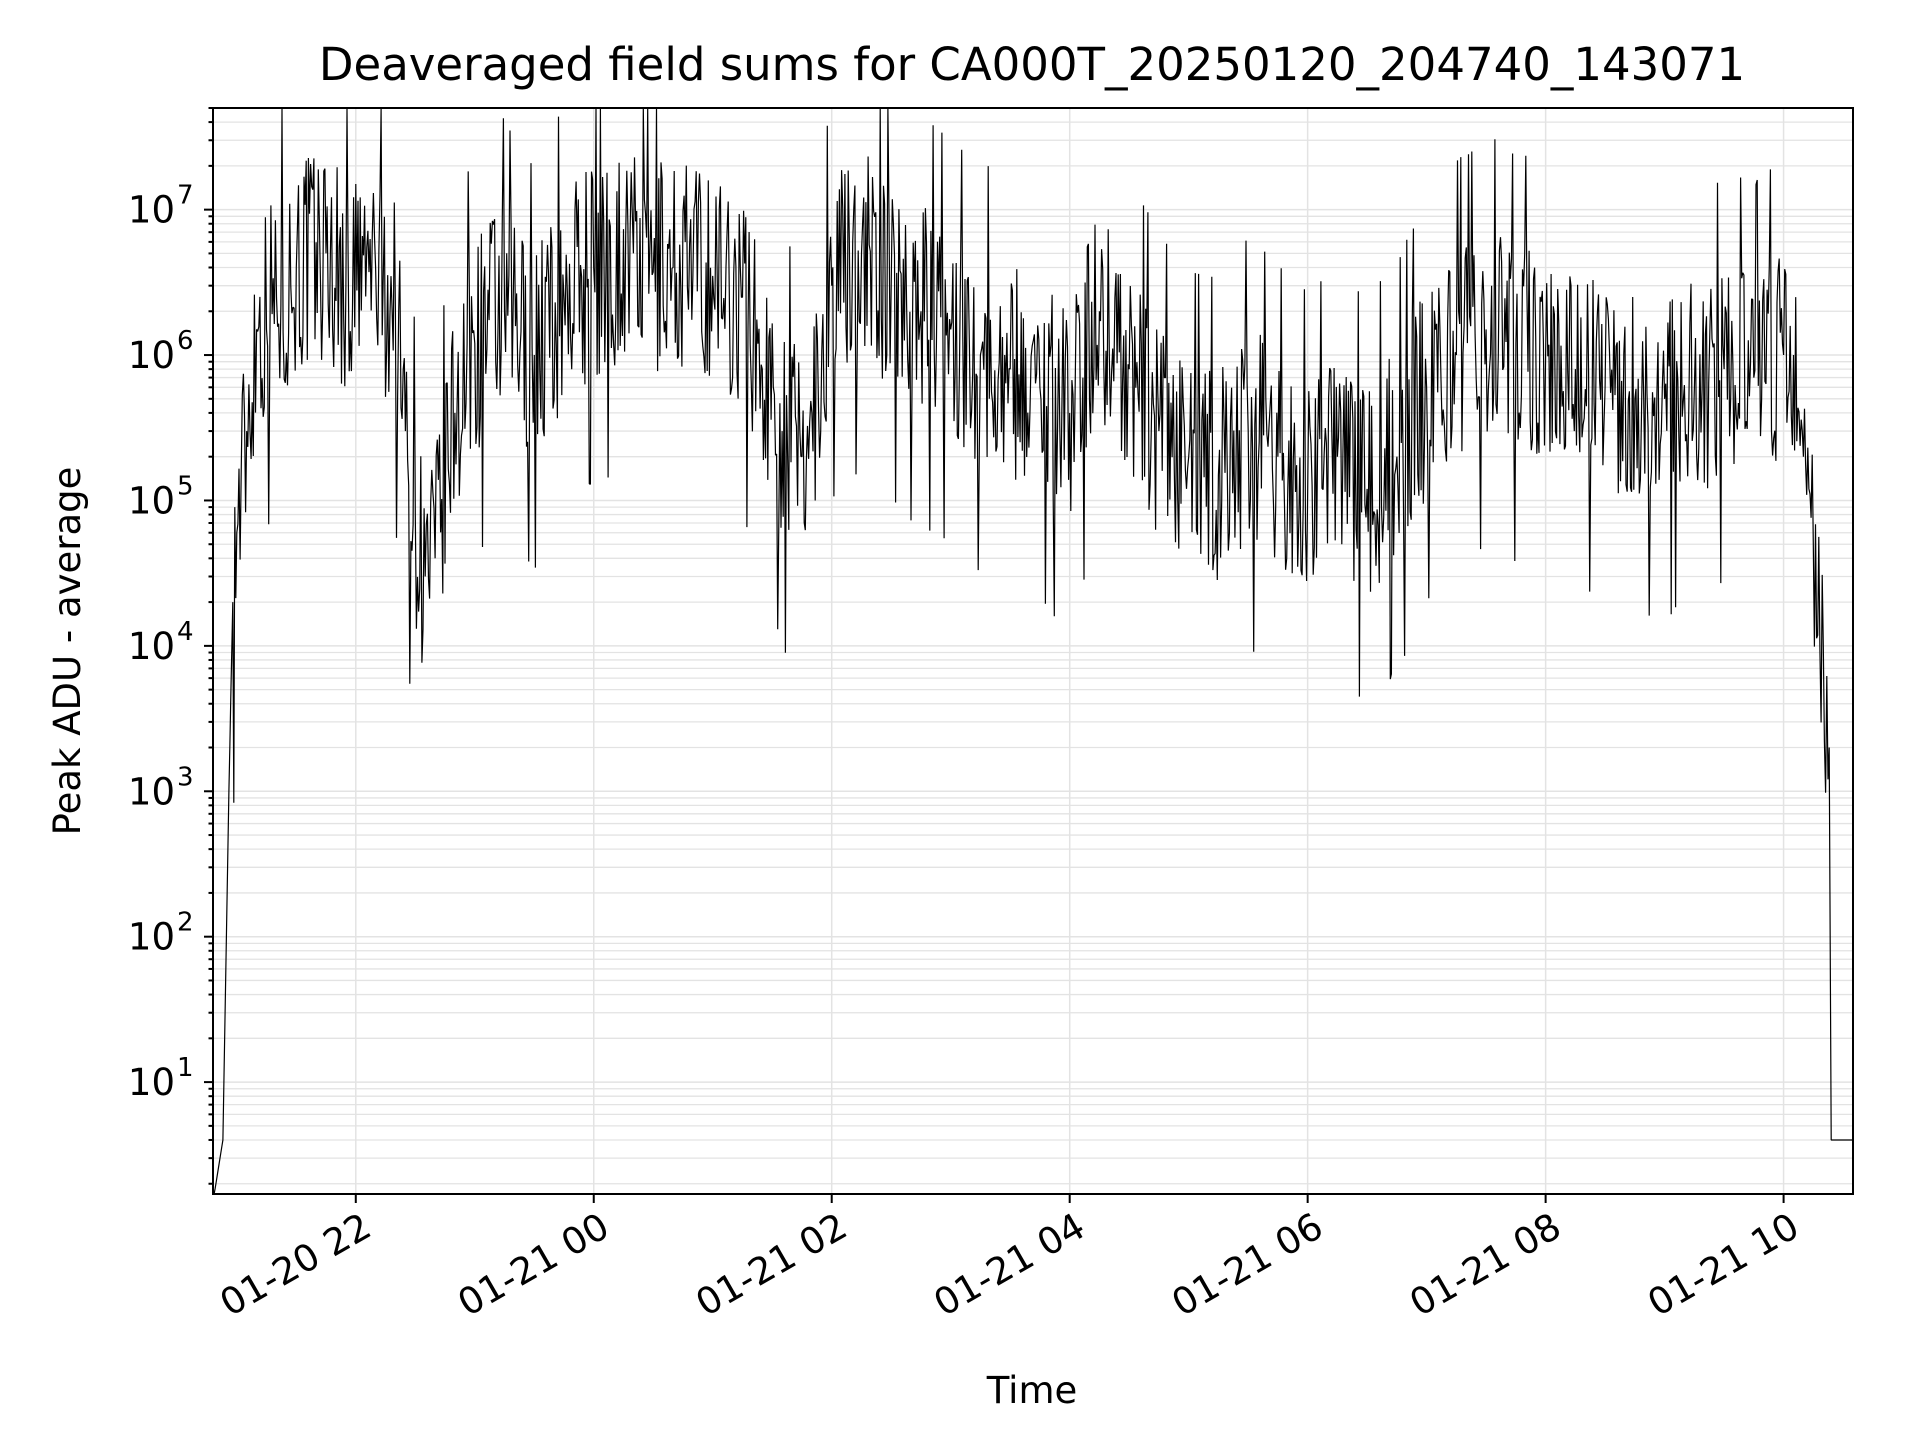 The image size is (1920, 1440). Describe the element at coordinates (185, 777) in the screenshot. I see `y-tick-exponent: 3` at that location.